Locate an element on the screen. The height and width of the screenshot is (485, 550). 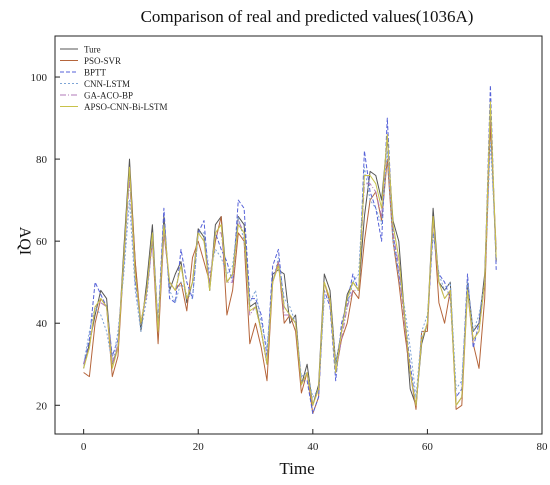
legend-label: BPTT is located at coordinates (95, 73).